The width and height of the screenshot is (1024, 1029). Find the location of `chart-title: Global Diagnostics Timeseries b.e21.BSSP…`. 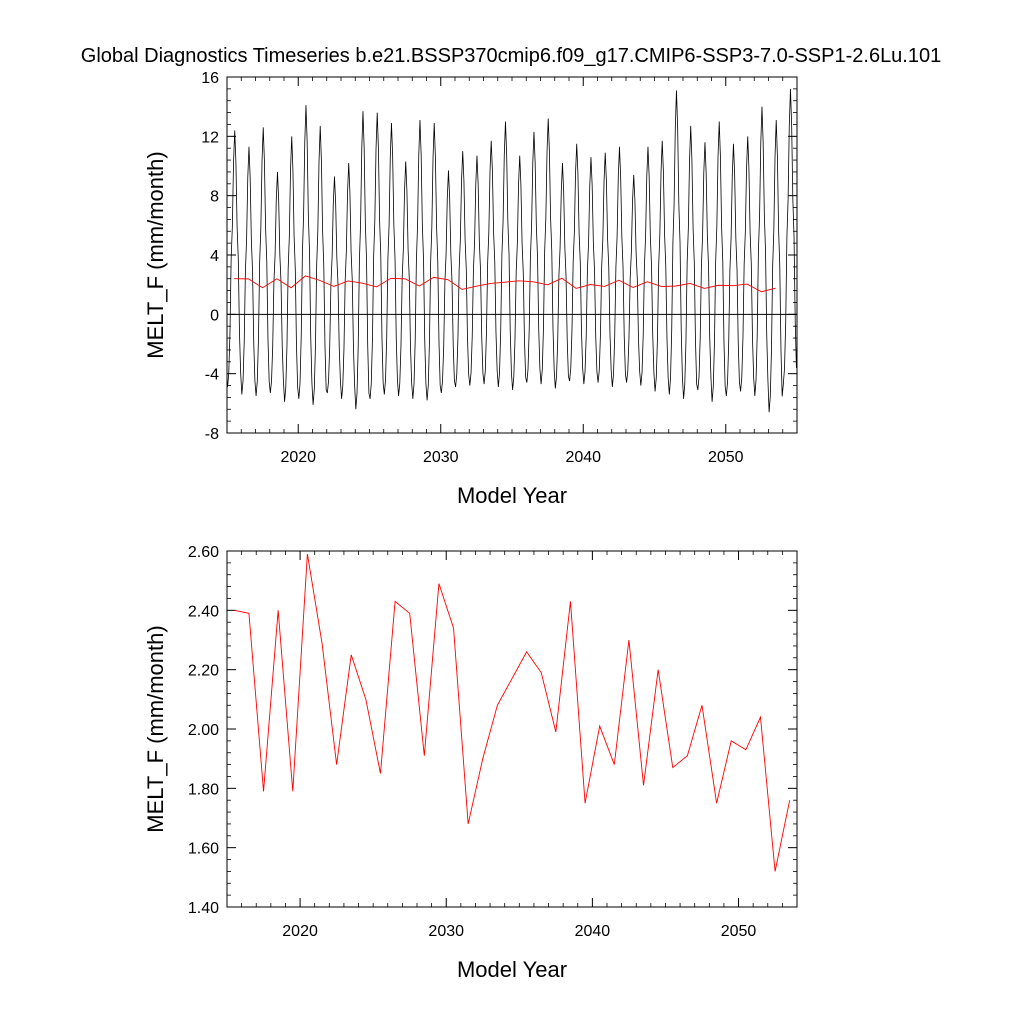

chart-title: Global Diagnostics Timeseries b.e21.BSSP… is located at coordinates (511, 56).